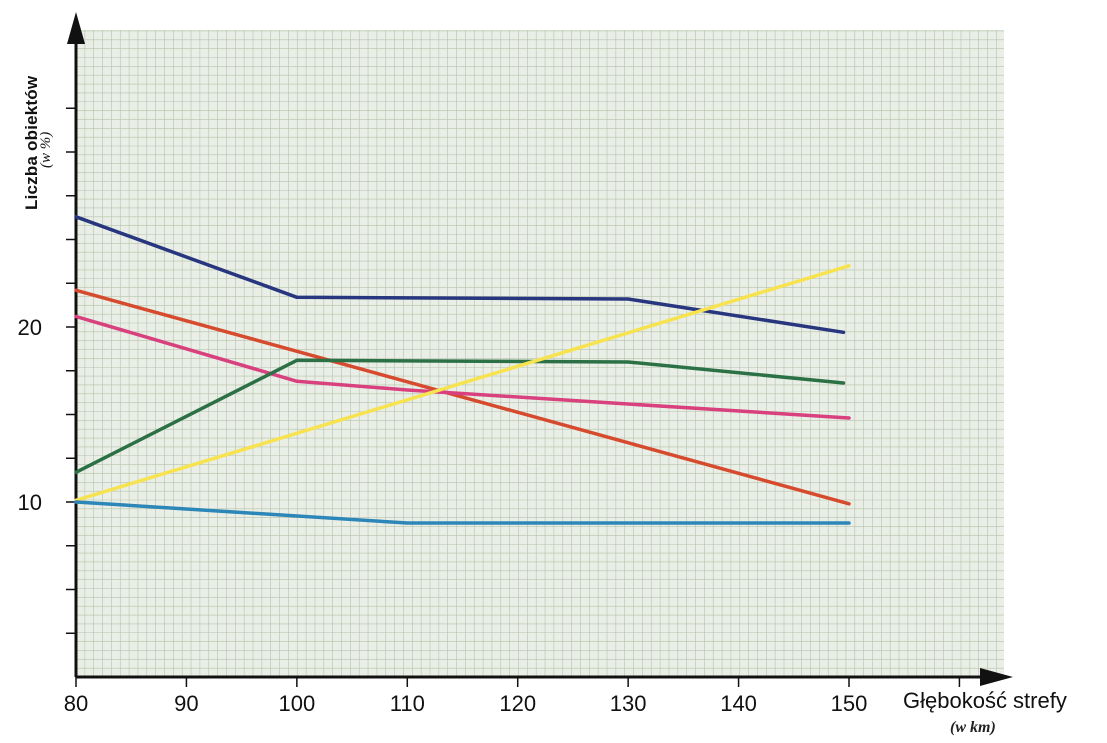 This screenshot has height=743, width=1107. I want to click on x-tick-label: 80, so click(76, 703).